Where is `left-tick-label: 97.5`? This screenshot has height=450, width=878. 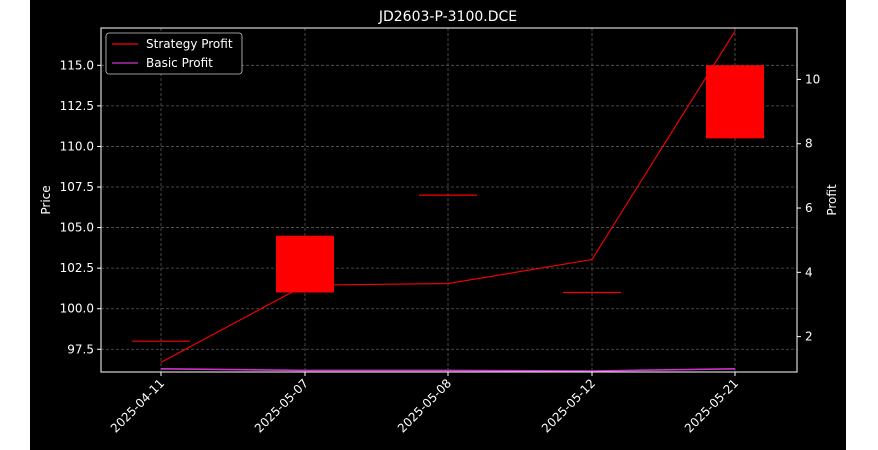 left-tick-label: 97.5 is located at coordinates (80, 349).